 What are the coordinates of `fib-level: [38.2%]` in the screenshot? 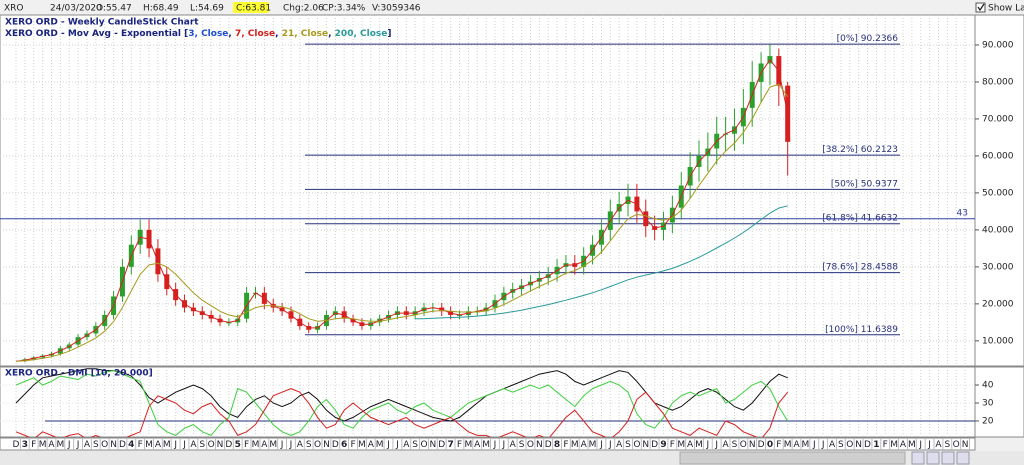 It's located at (840, 150).